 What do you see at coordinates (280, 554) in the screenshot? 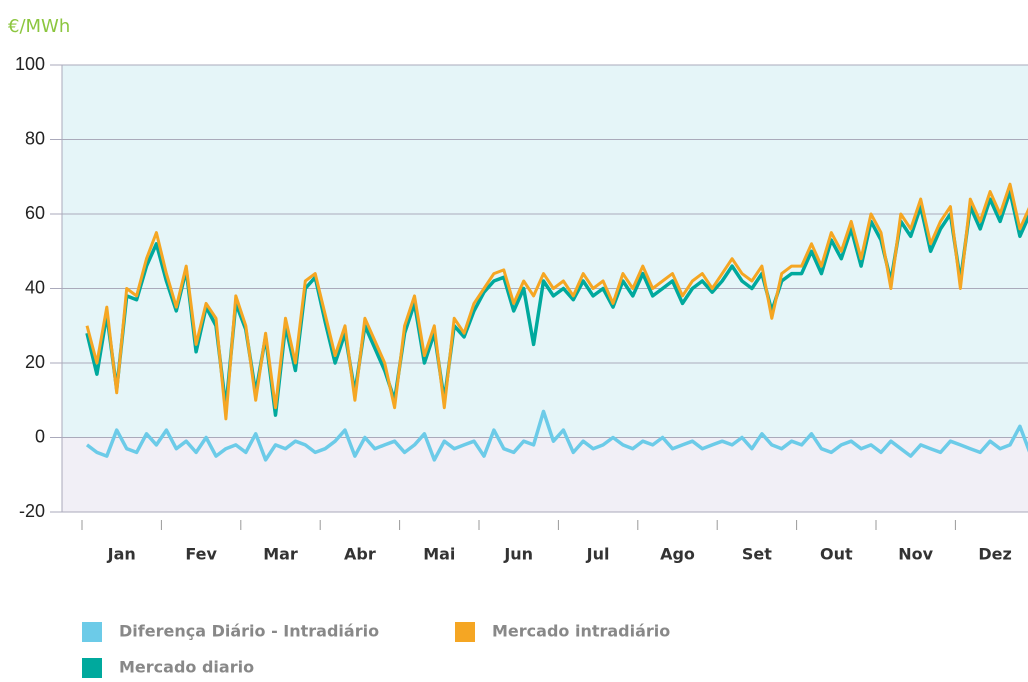
I see `x-tick-label: Mar` at bounding box center [280, 554].